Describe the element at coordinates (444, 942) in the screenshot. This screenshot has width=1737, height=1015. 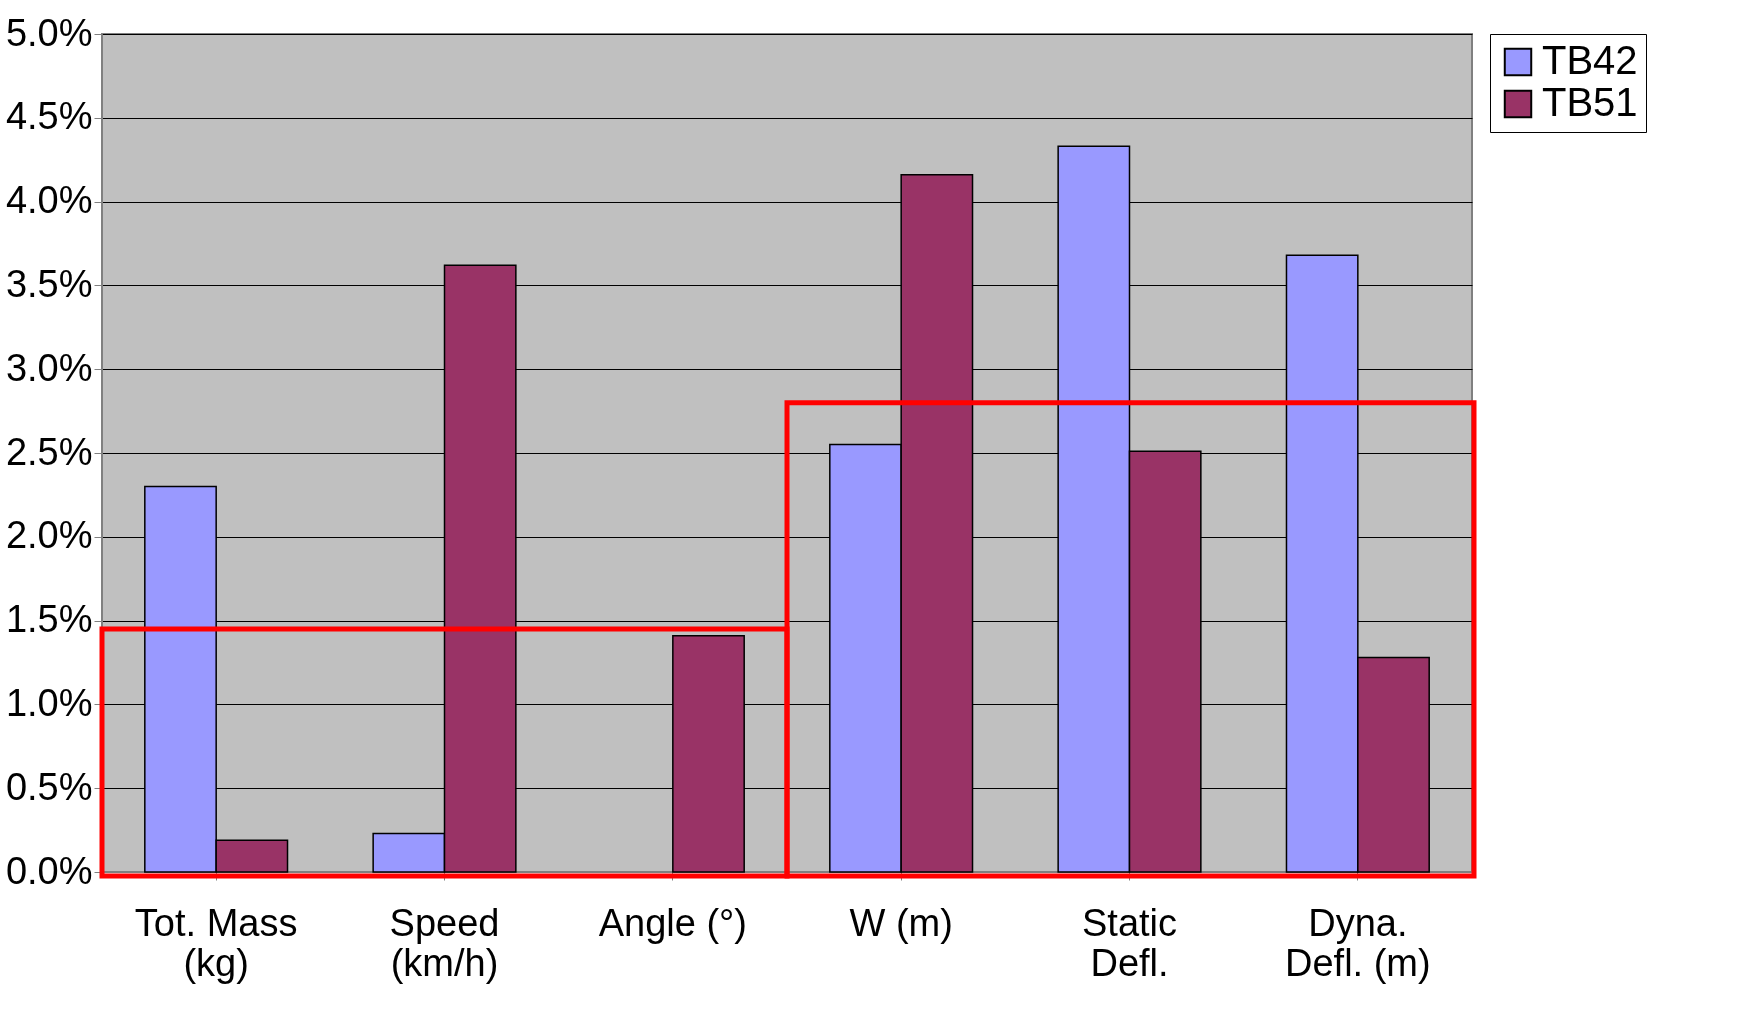
I see `x-tick-label: Speed (km/h)` at that location.